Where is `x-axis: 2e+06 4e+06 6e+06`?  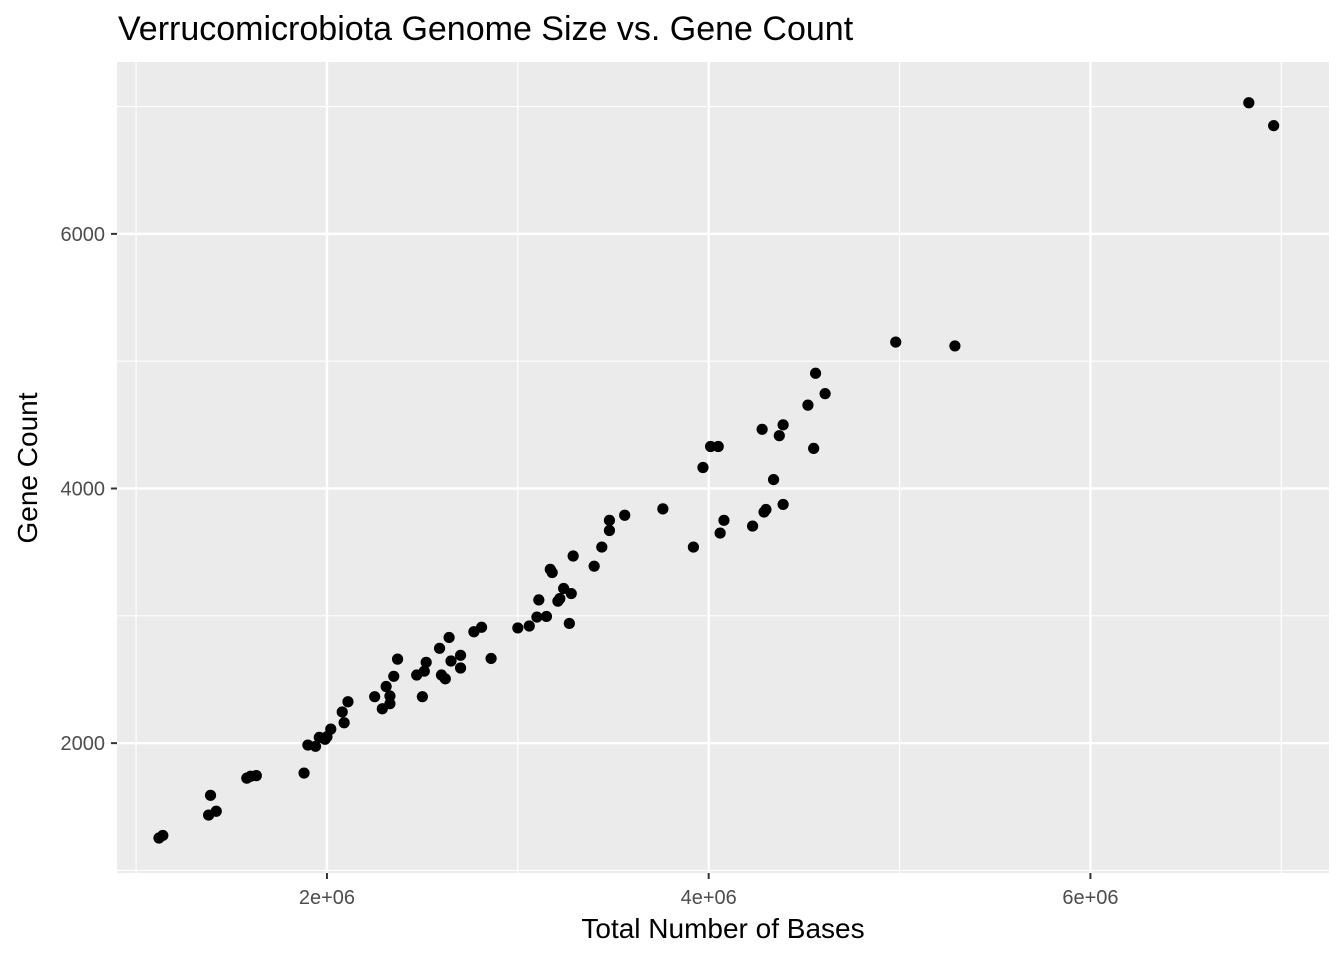
x-axis: 2e+06 4e+06 6e+06 is located at coordinates (709, 891).